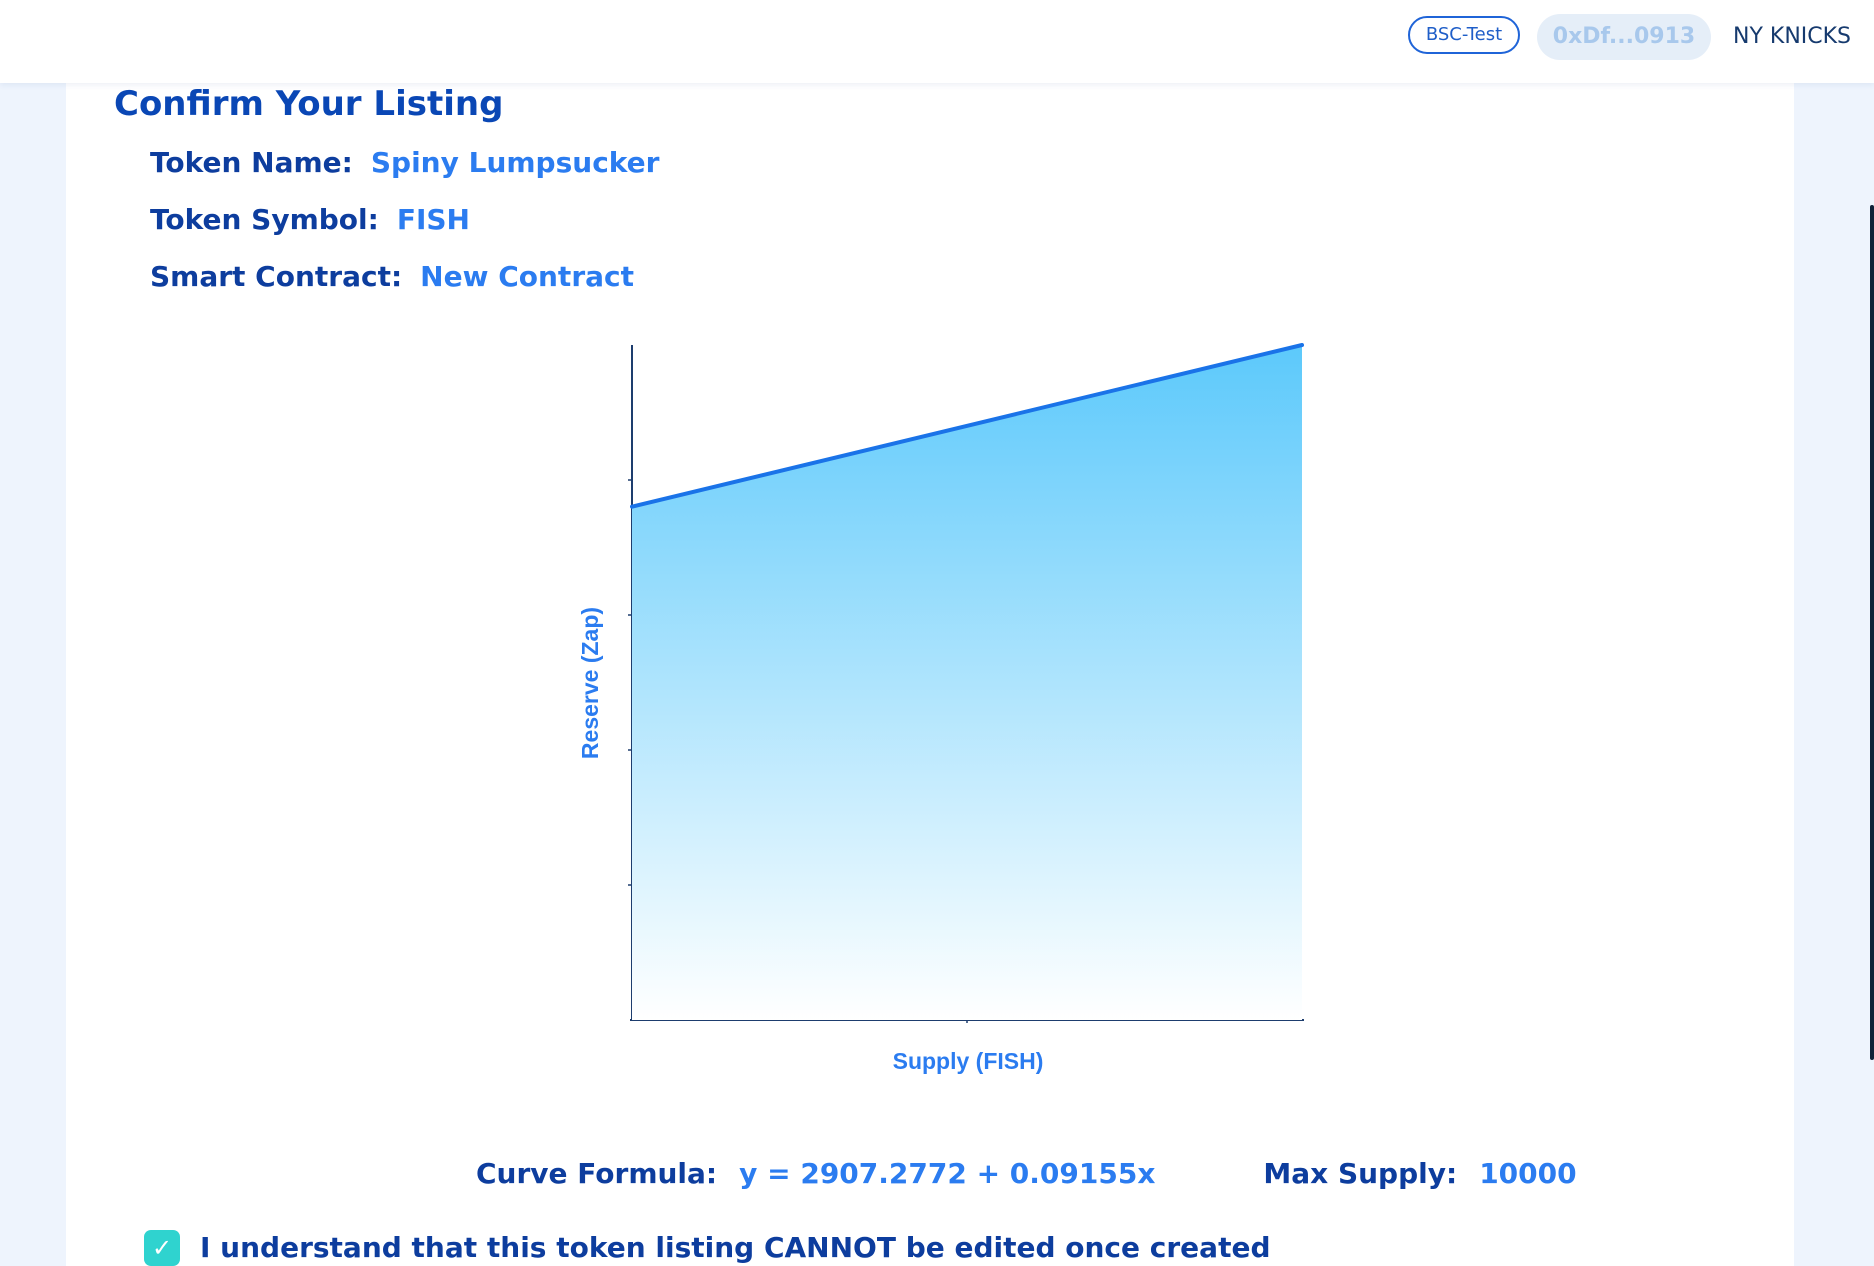  Describe the element at coordinates (1360, 1173) in the screenshot. I see `max-supply-label: Max Supply:` at that location.